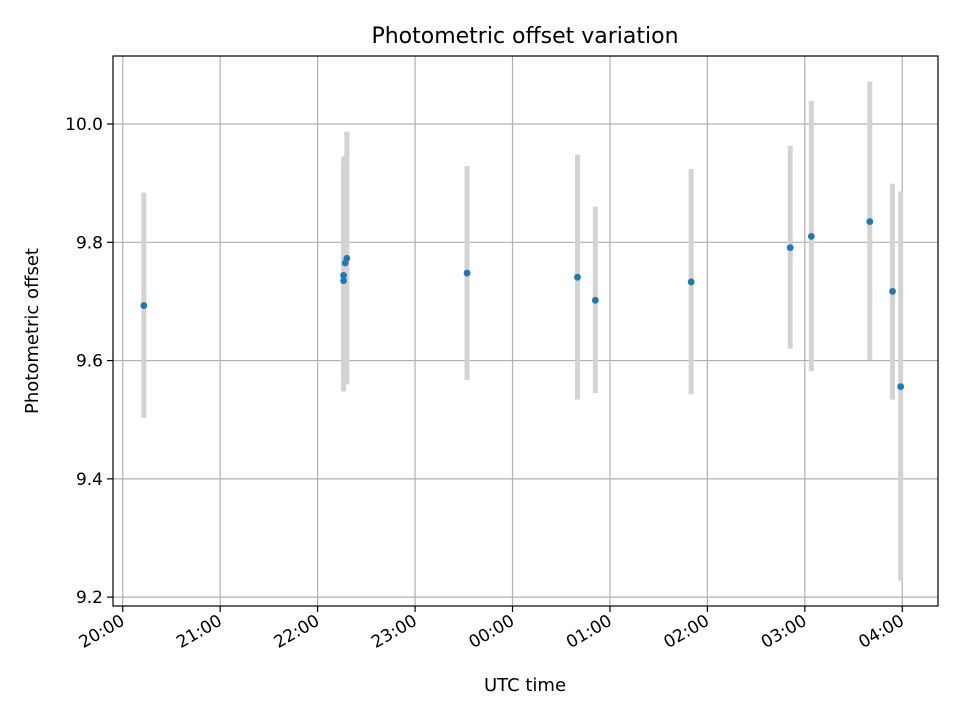 Image resolution: width=960 pixels, height=720 pixels. What do you see at coordinates (89, 480) in the screenshot?
I see `y-tick-label: 9.4` at bounding box center [89, 480].